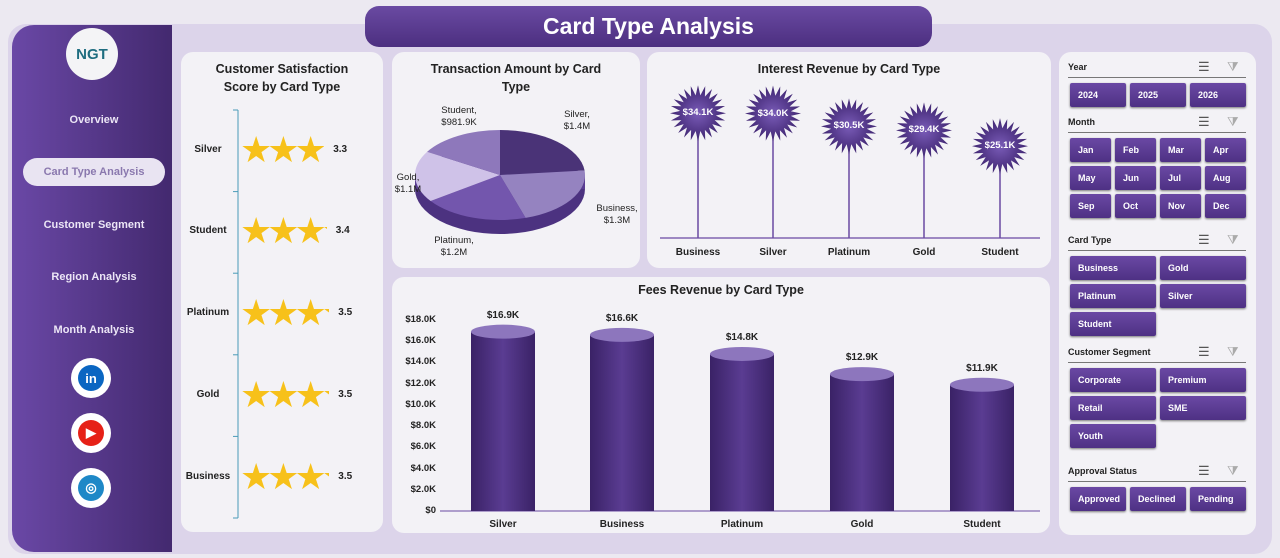 The image size is (1280, 558). I want to click on bar-category-label: Platinum, so click(742, 524).